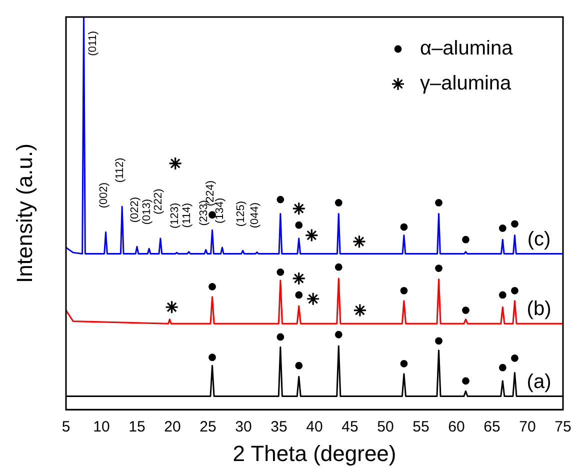 The image size is (575, 476). I want to click on x-tick-label: 25, so click(208, 427).